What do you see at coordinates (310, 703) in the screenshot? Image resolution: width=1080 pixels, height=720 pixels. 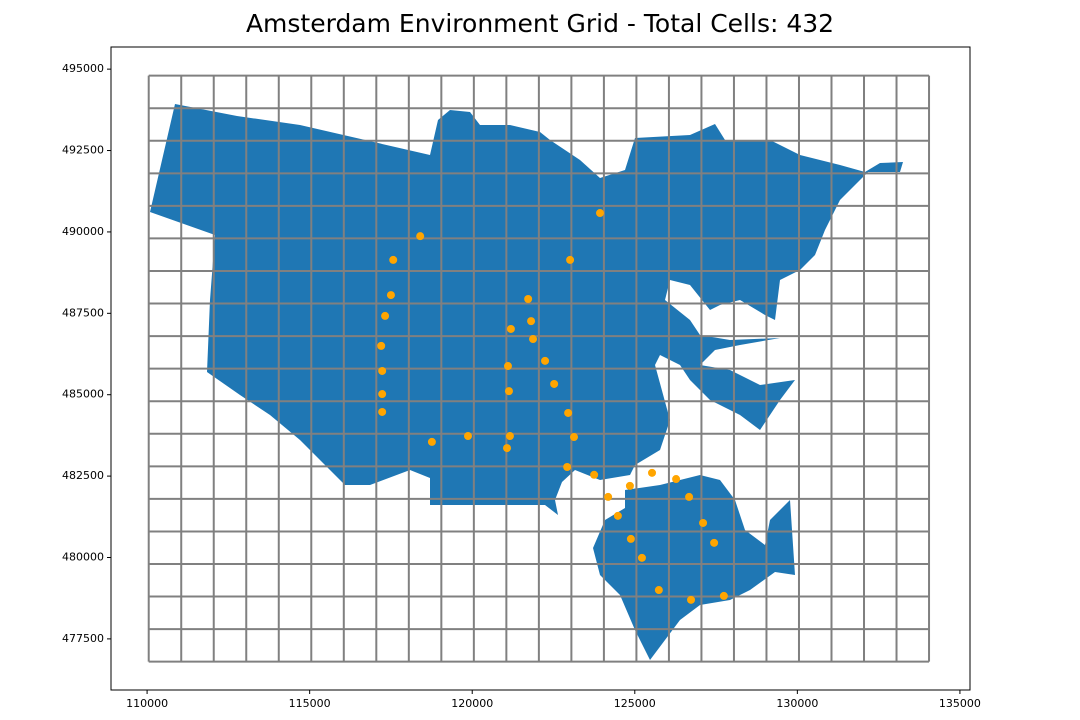 I see `x-tick-label: 115000` at bounding box center [310, 703].